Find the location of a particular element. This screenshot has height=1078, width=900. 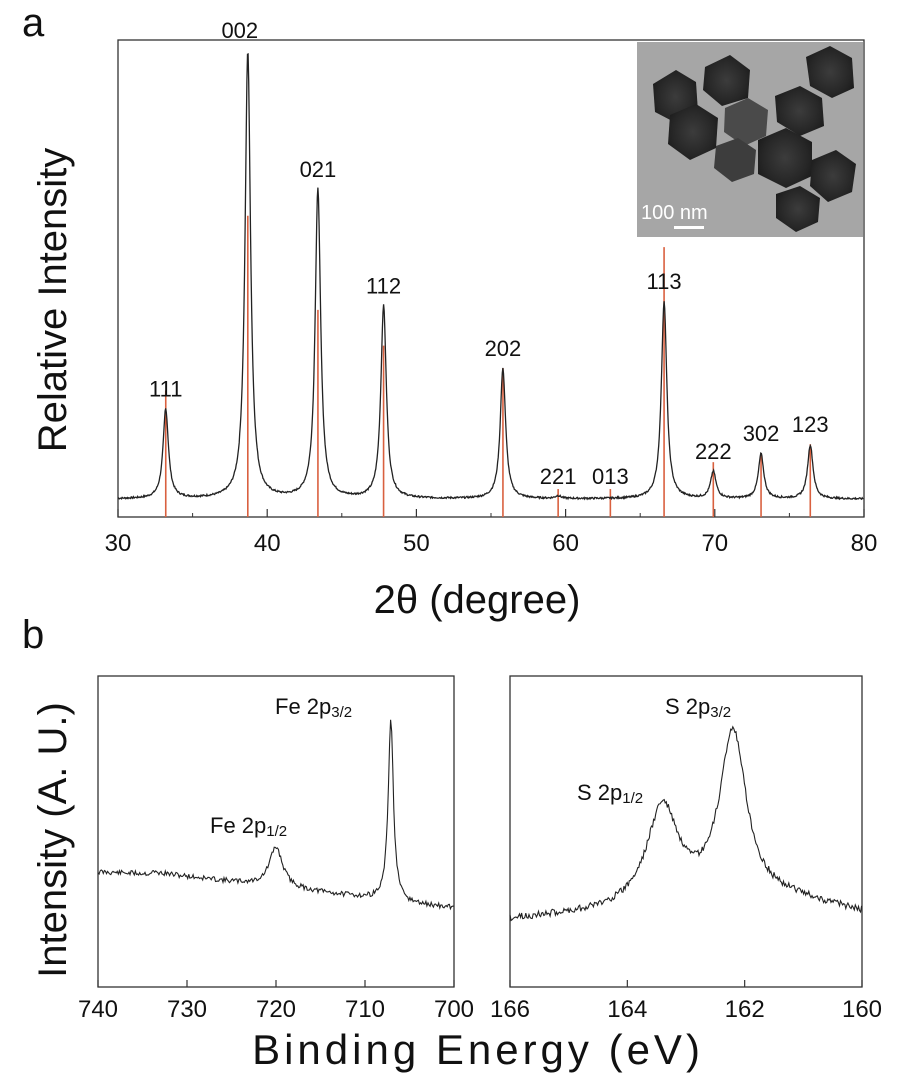

a-tick-label-2: 50 is located at coordinates (416, 543).